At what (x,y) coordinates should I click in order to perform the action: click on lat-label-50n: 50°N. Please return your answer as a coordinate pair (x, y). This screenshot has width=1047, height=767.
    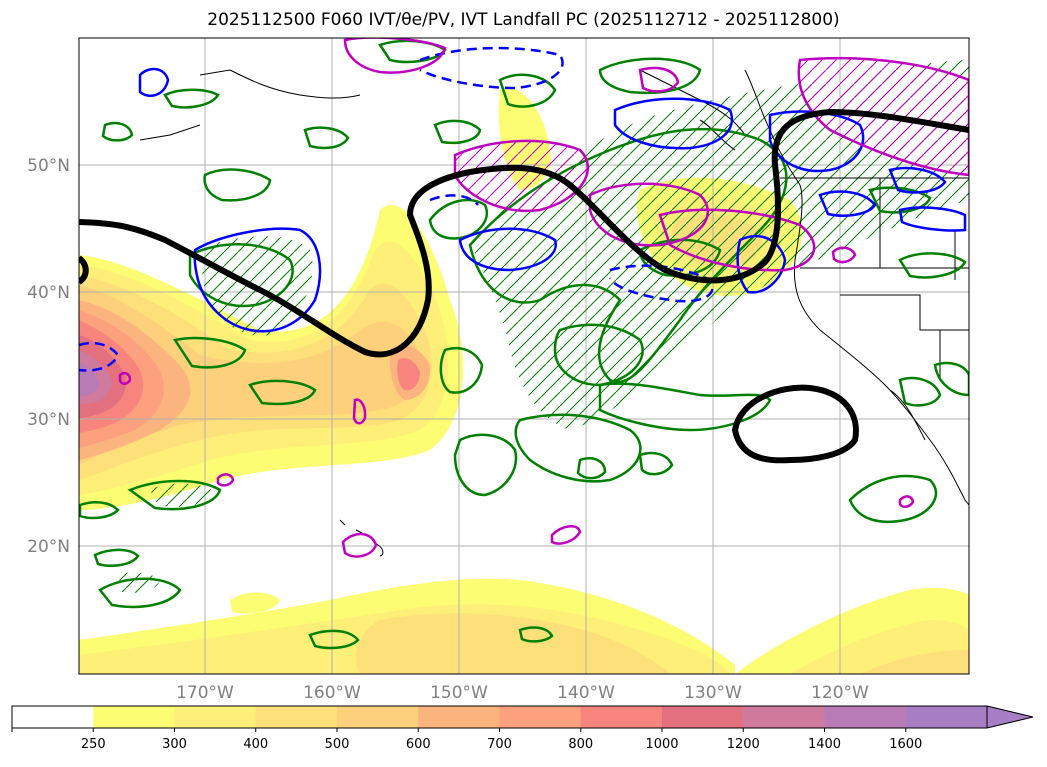
    Looking at the image, I should click on (48, 166).